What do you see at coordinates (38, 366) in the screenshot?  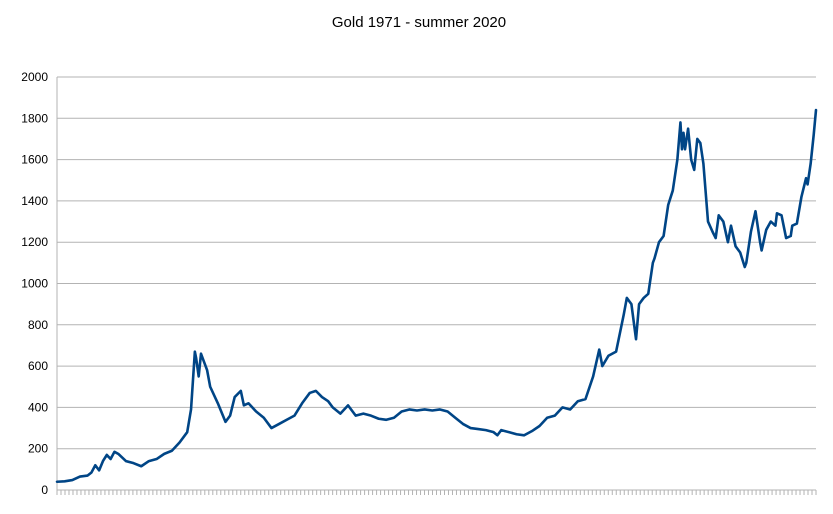 I see `y-tick-label-600: 600` at bounding box center [38, 366].